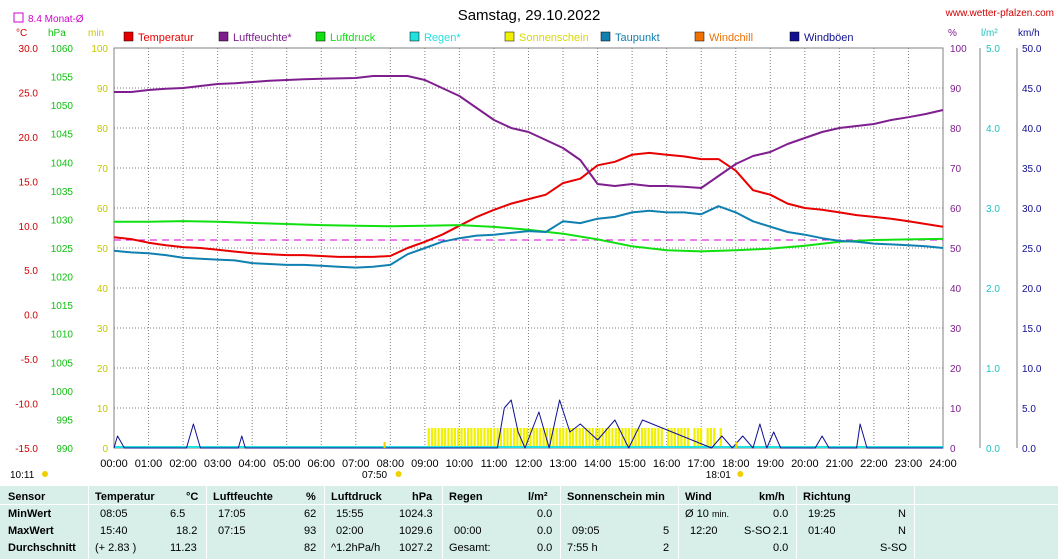  Describe the element at coordinates (771, 464) in the screenshot. I see `time-tick-label: 19:00` at that location.